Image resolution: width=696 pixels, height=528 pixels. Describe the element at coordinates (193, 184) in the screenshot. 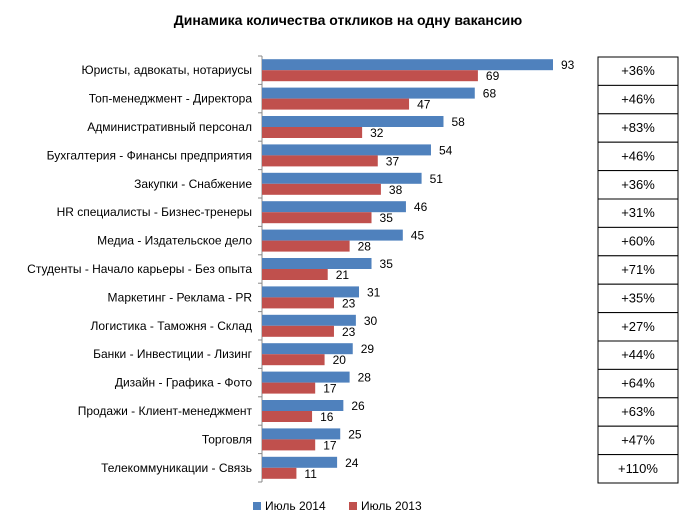

I see `category-label: Закупки - Снабжение` at that location.